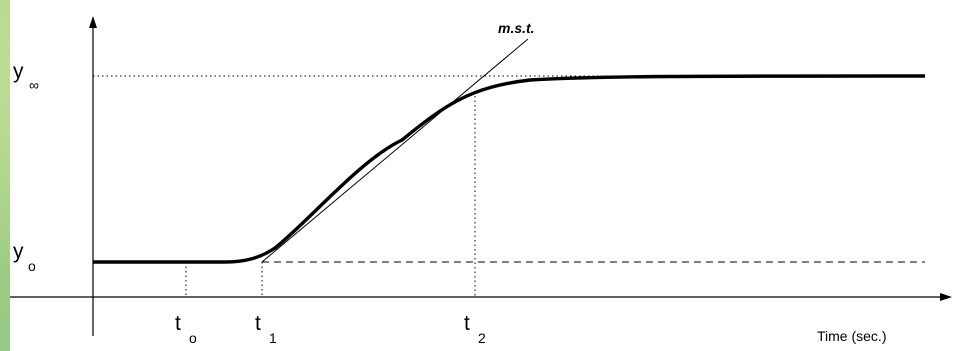 The width and height of the screenshot is (953, 351). I want to click on t0-subscript: o, so click(193, 338).